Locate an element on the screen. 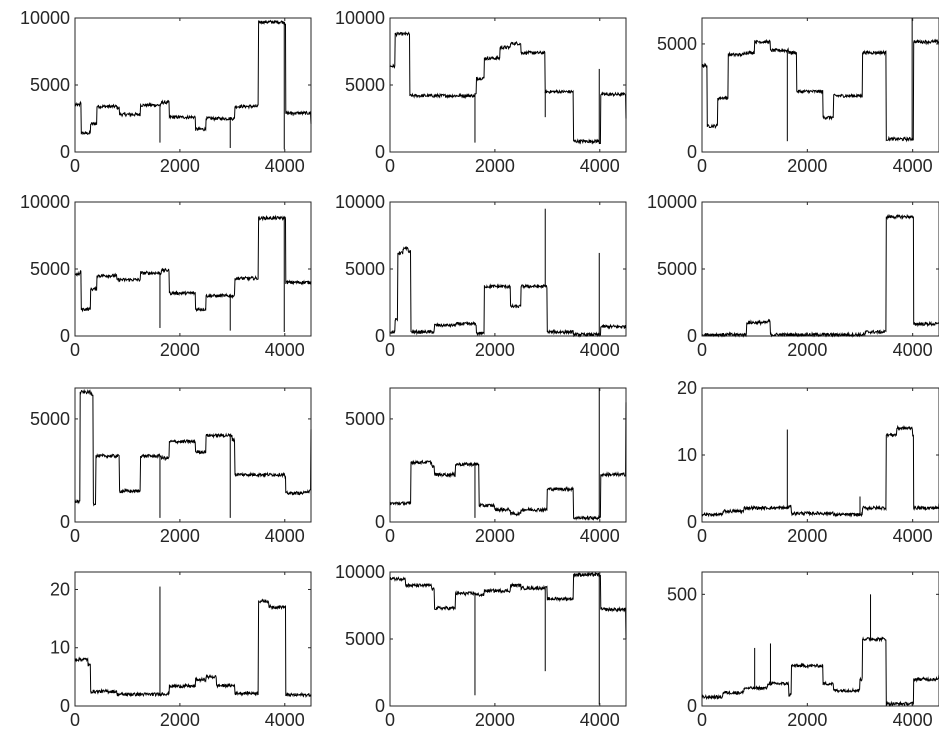 The height and width of the screenshot is (736, 939). y-tick-label: 500 is located at coordinates (682, 594).